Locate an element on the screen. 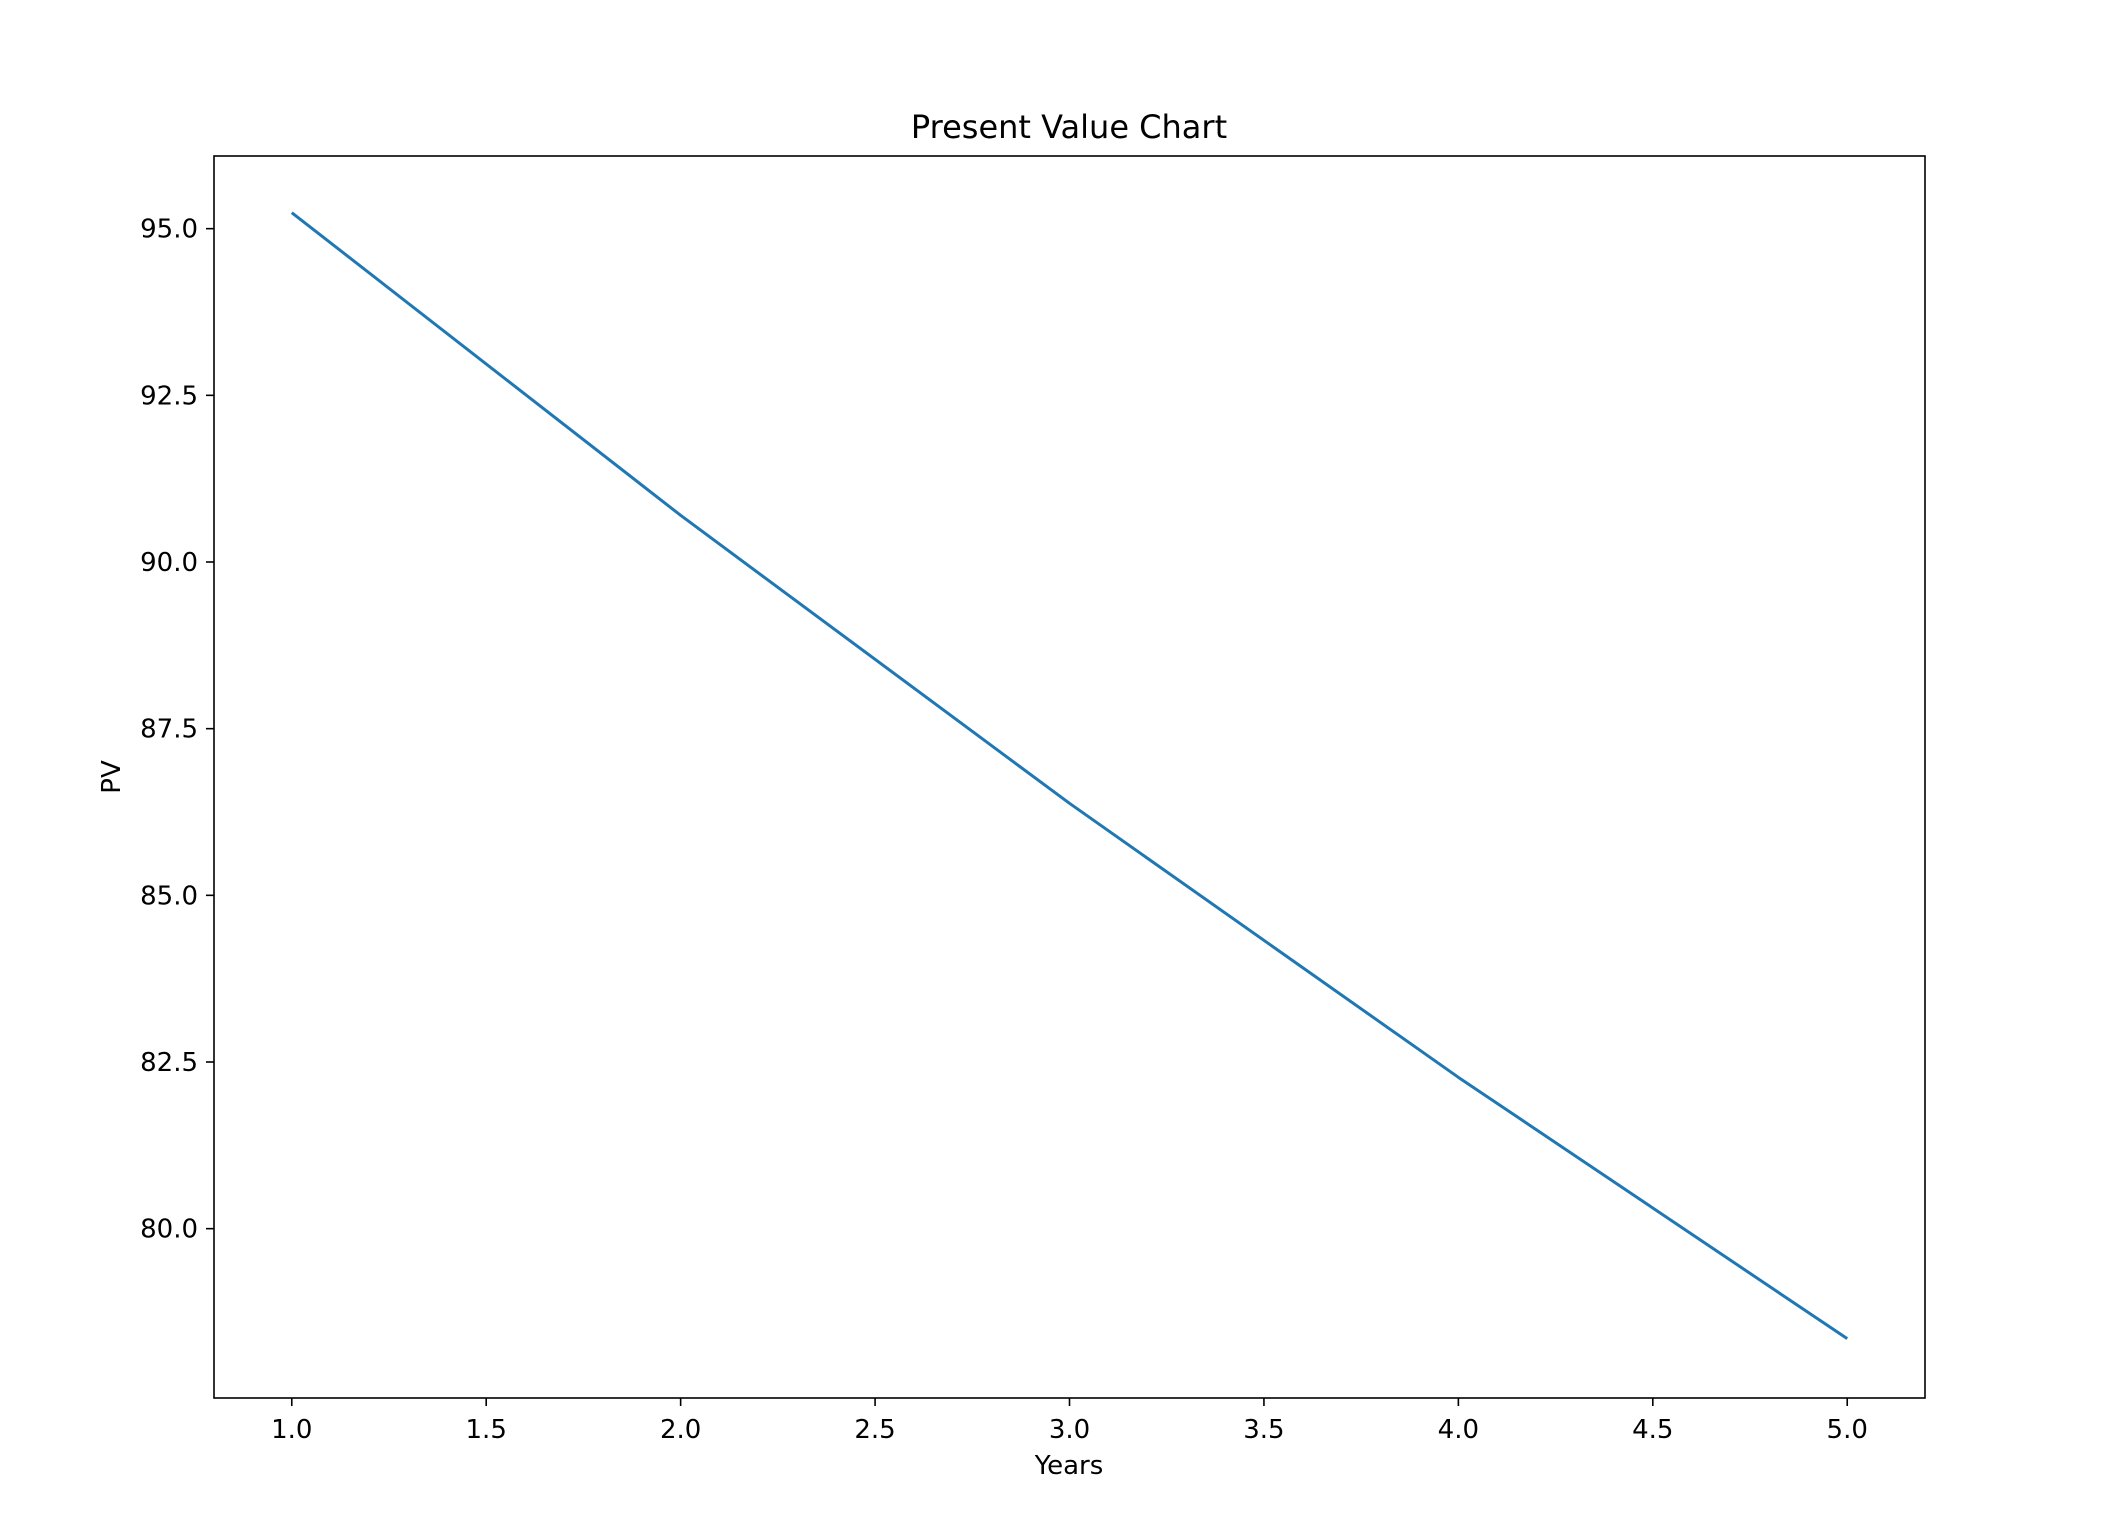 The height and width of the screenshot is (1536, 2112). x-tick-label: 3.0 is located at coordinates (1069, 1430).